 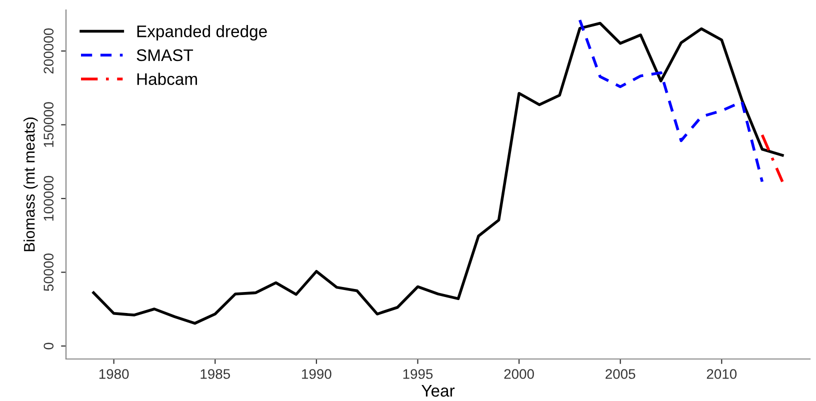 What do you see at coordinates (114, 374) in the screenshot?
I see `x-tick-label: 1980` at bounding box center [114, 374].